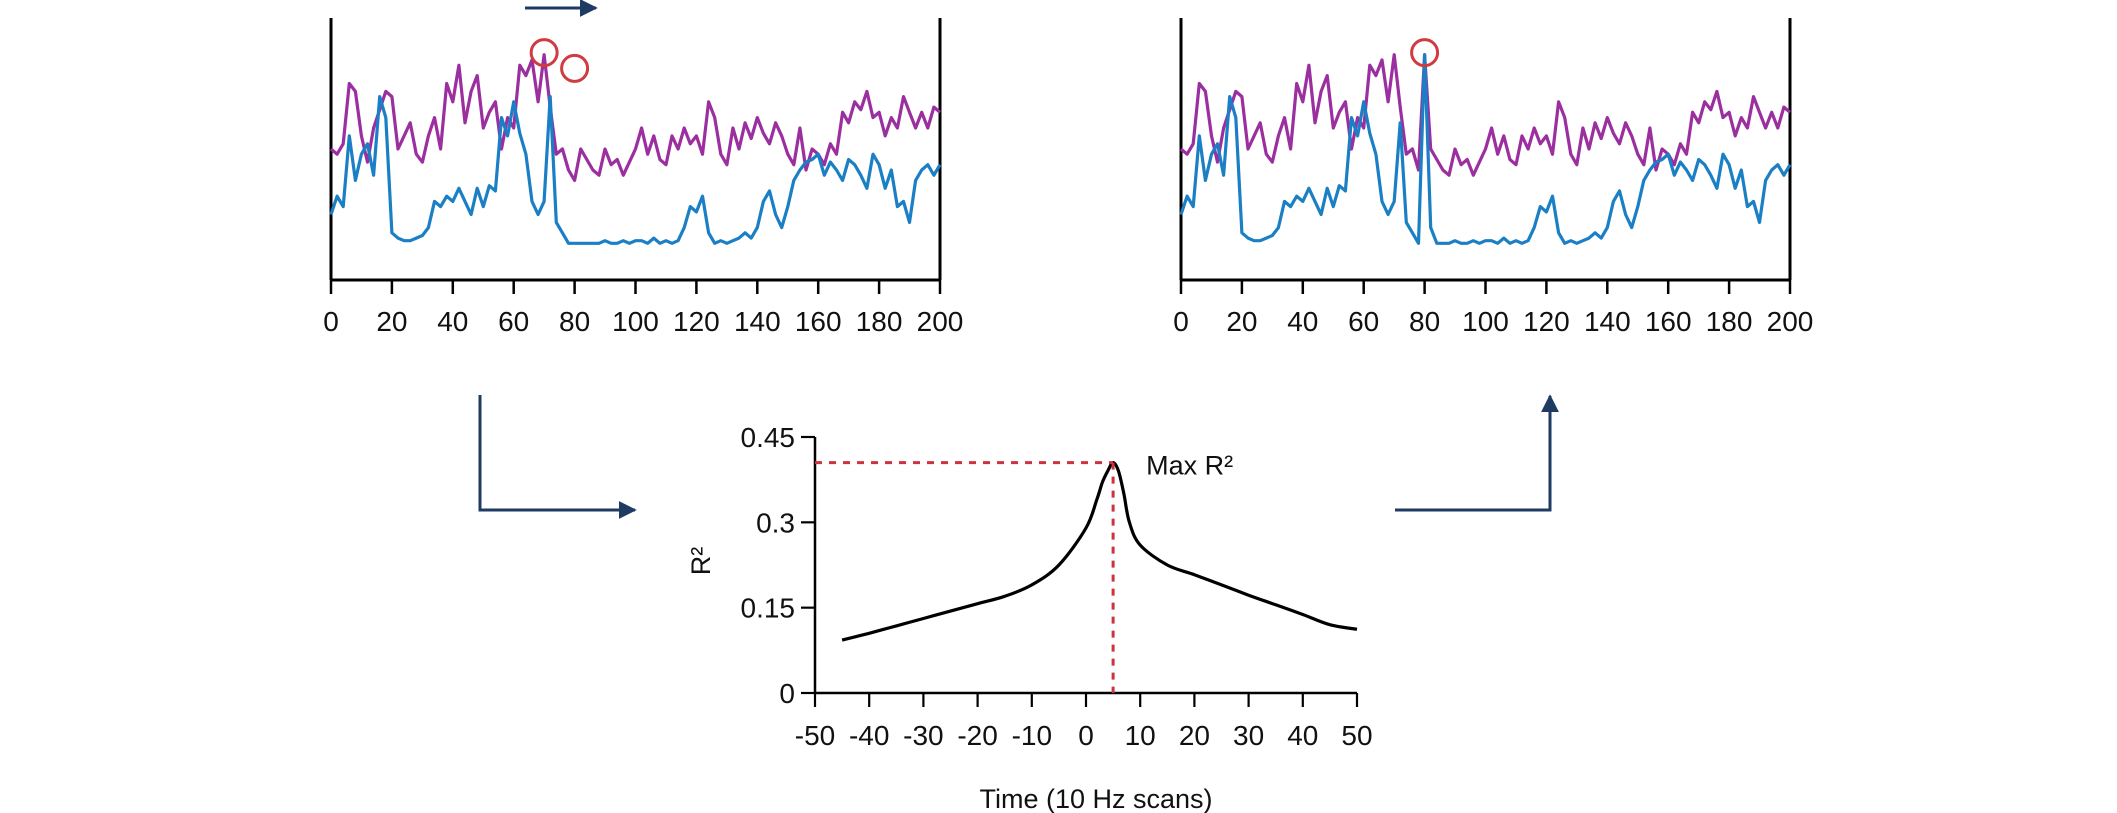 Image resolution: width=2117 pixels, height=813 pixels. Describe the element at coordinates (1477, 453) in the screenshot. I see `right-up-arrow` at that location.